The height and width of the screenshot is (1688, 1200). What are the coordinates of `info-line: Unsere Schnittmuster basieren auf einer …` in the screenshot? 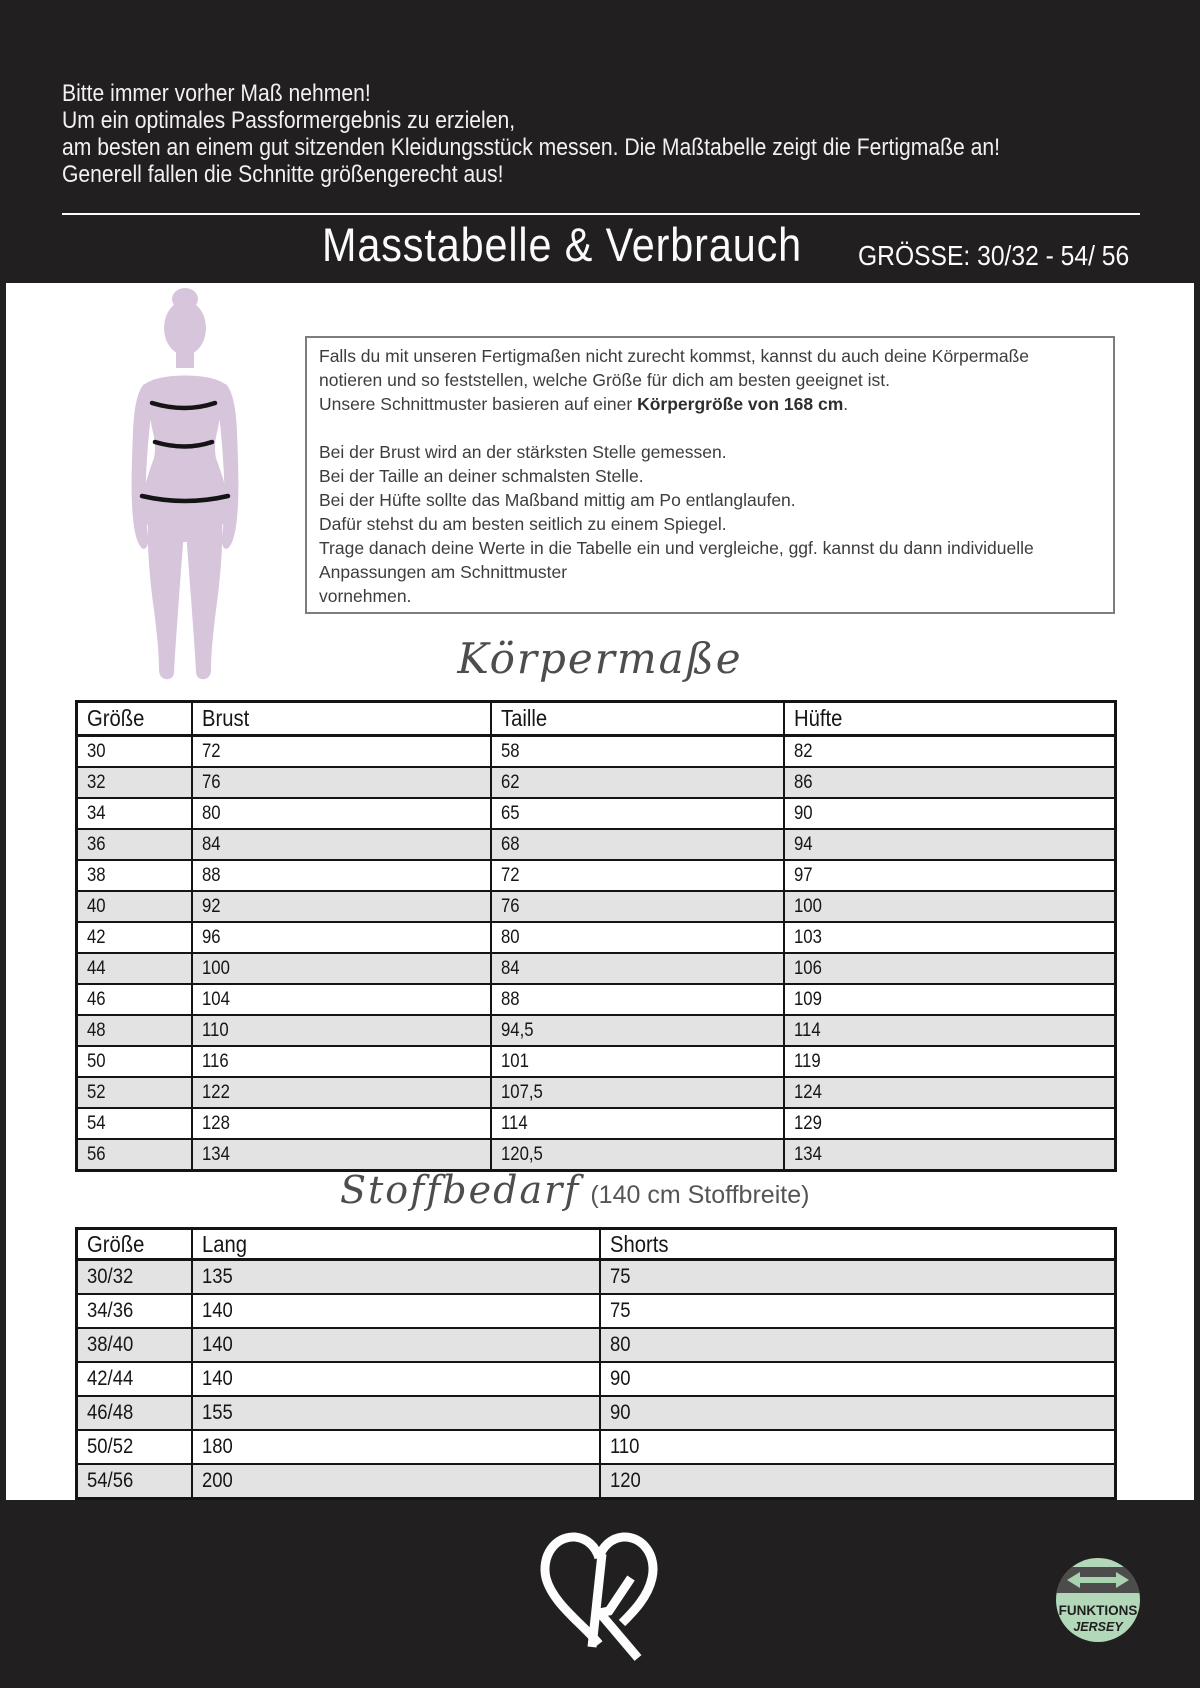 It's located at (584, 404).